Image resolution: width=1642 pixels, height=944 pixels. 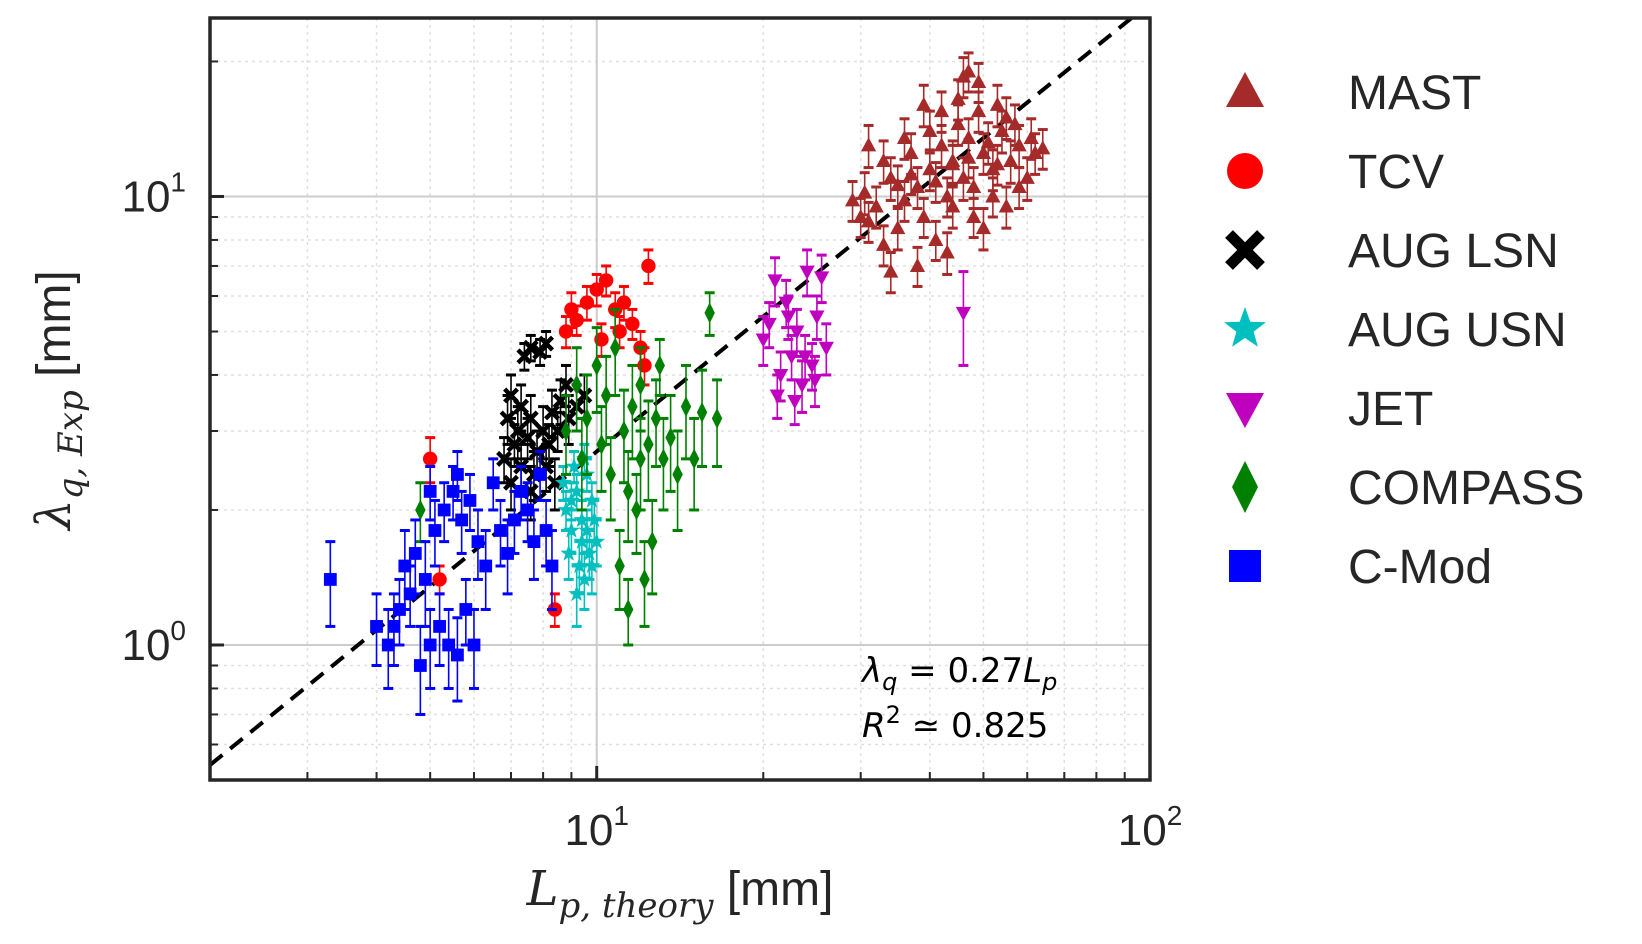 What do you see at coordinates (1392, 251) in the screenshot?
I see `legend-item-aug-lsn: AUG LSN` at bounding box center [1392, 251].